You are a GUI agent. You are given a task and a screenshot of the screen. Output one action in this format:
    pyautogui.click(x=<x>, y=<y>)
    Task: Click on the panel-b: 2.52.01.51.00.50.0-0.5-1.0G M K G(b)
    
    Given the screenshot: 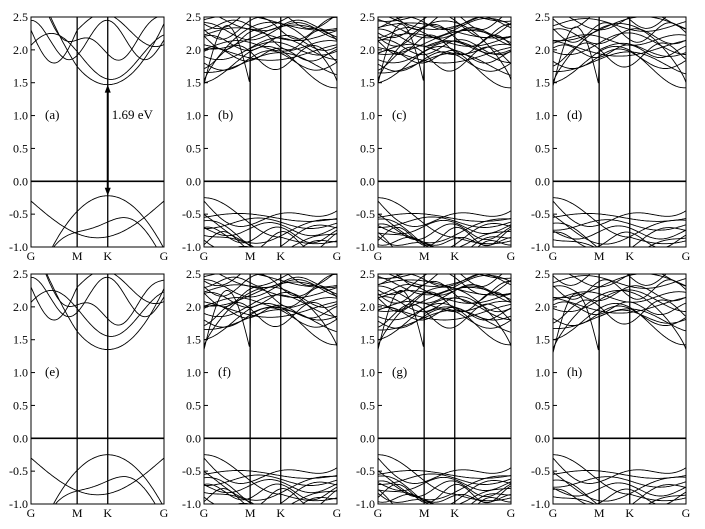 What is the action you would take?
    pyautogui.click(x=262, y=136)
    